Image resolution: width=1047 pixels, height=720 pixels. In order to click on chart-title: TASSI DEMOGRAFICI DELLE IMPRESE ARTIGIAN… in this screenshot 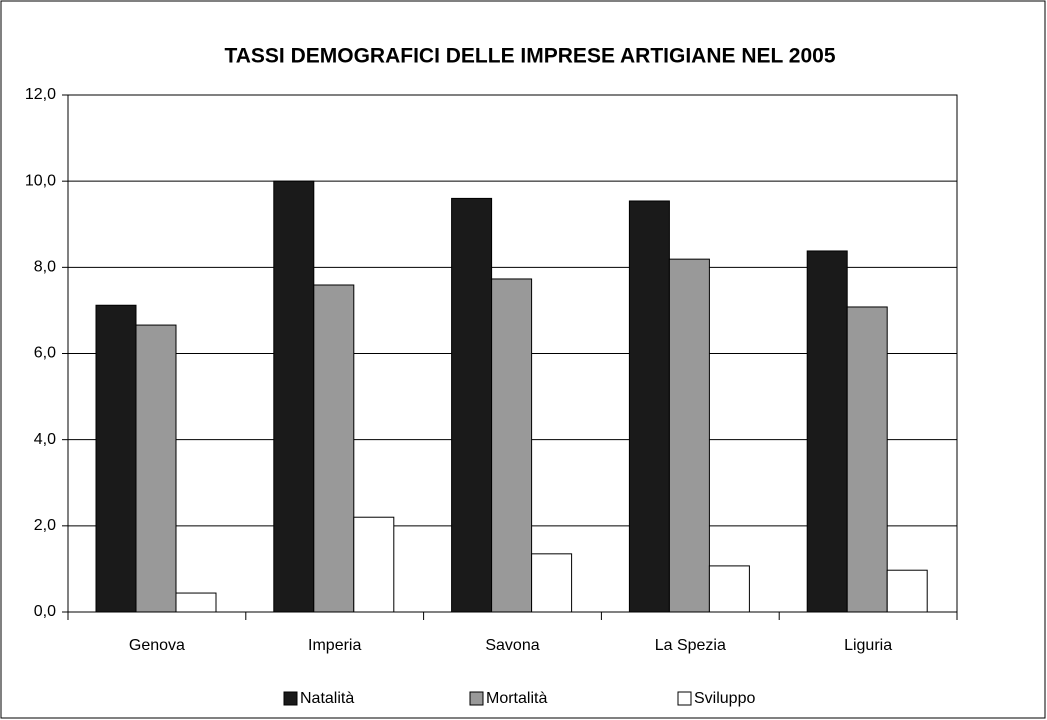, I will do `click(529, 56)`.